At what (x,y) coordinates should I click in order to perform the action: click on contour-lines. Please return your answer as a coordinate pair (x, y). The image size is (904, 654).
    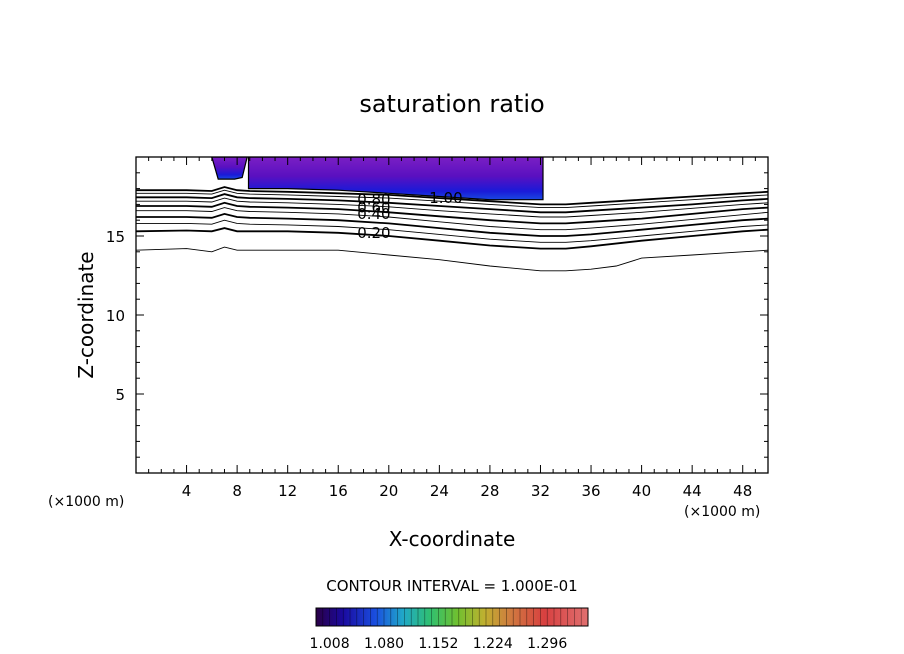
    Looking at the image, I should click on (452, 229).